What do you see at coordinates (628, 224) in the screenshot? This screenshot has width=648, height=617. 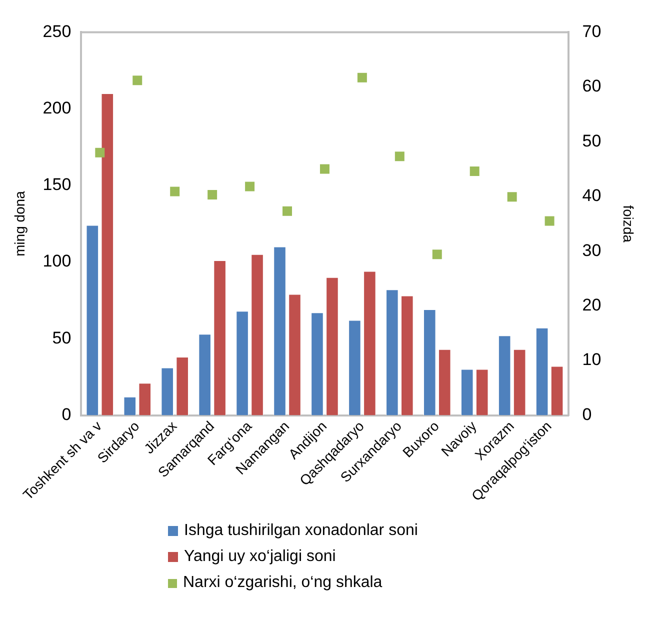 I see `y2-axis-title: foizda` at bounding box center [628, 224].